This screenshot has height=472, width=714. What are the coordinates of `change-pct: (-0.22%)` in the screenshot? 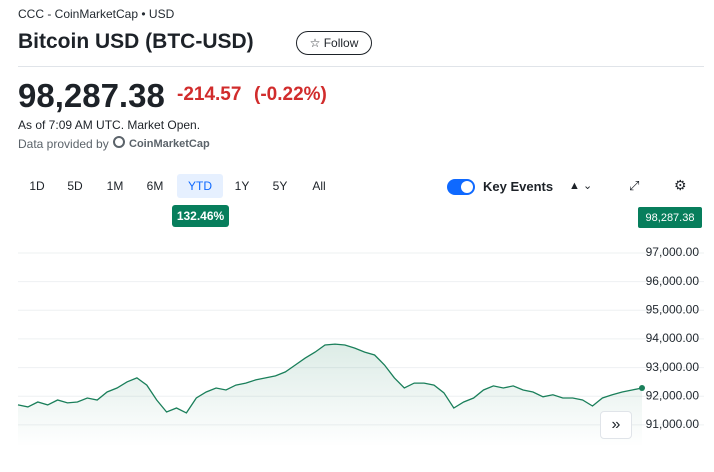 It's located at (290, 94).